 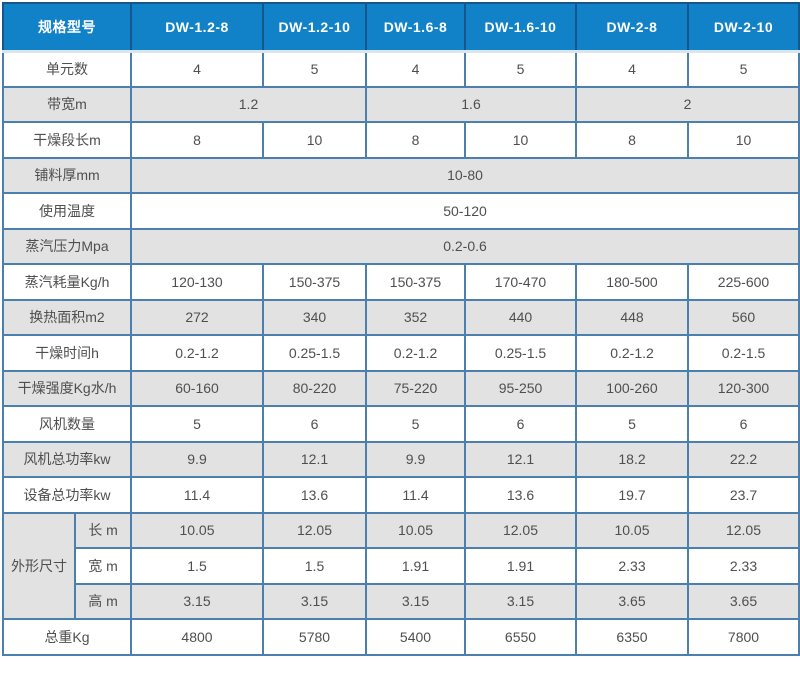 I want to click on row-heat-exchange-area: 换热面积m2 272 340 352 440 448 560, so click(x=401, y=317).